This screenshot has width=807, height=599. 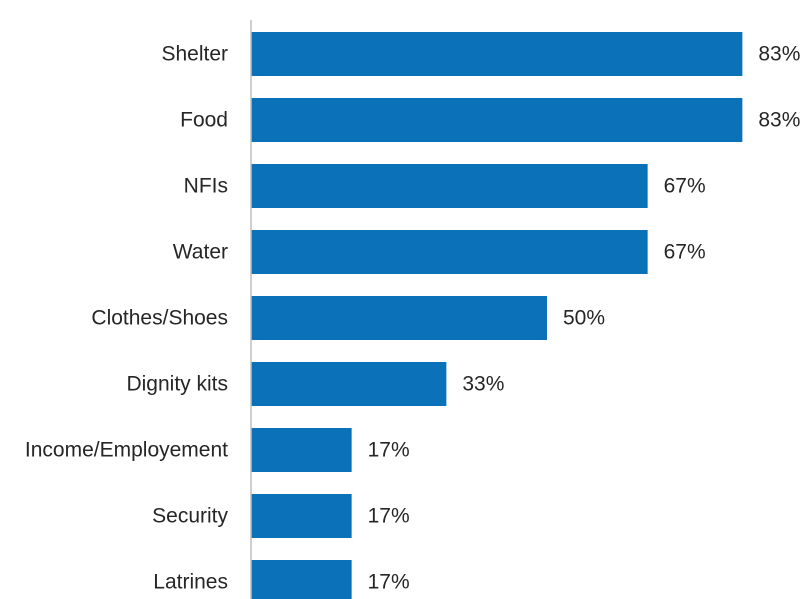 What do you see at coordinates (200, 252) in the screenshot?
I see `category-label: Water` at bounding box center [200, 252].